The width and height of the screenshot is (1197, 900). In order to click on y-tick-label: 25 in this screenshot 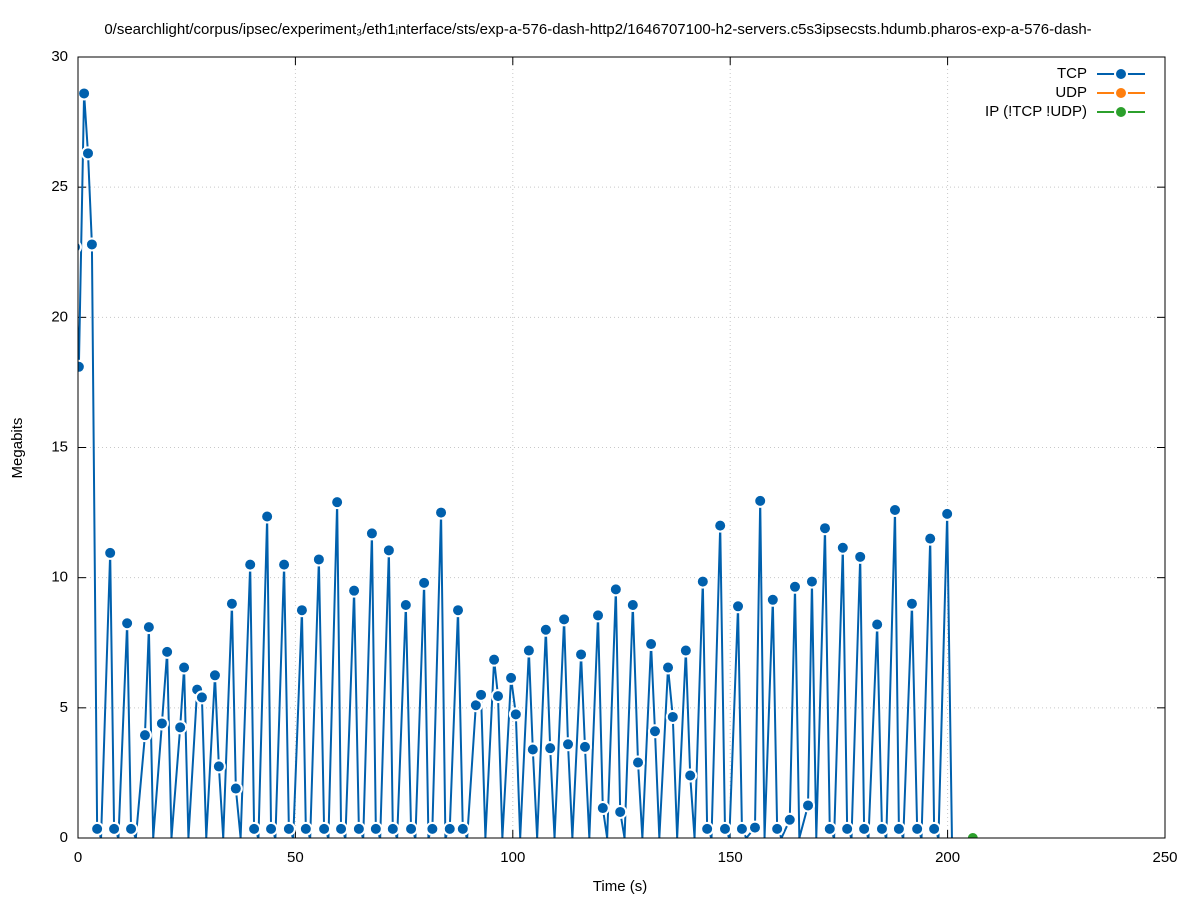, I will do `click(59, 186)`.